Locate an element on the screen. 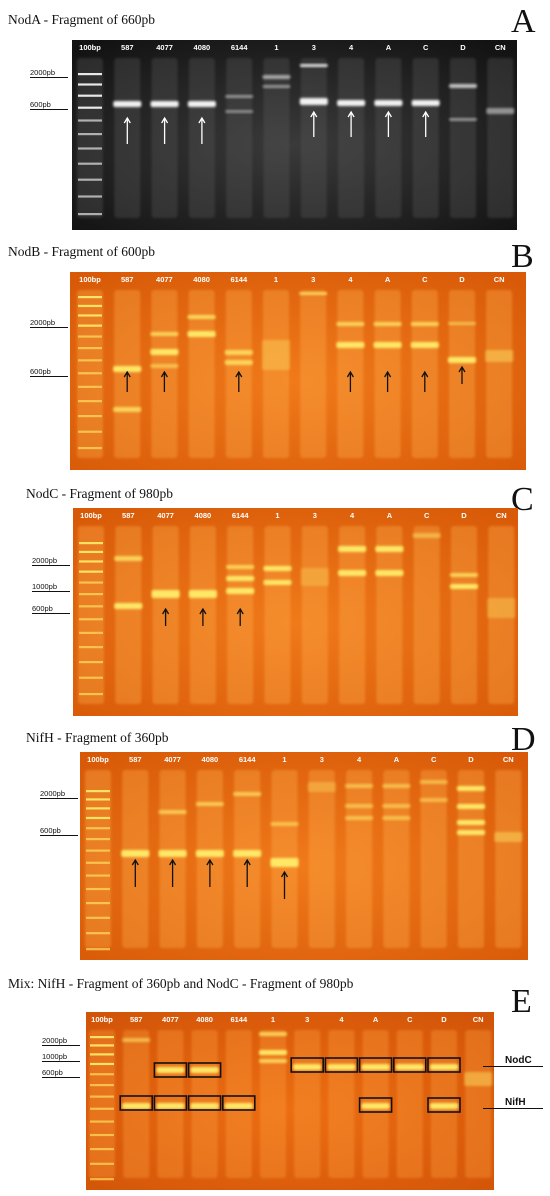 The height and width of the screenshot is (1196, 550). panel-c-title: NodC - Fragment of 980pb is located at coordinates (99, 493).